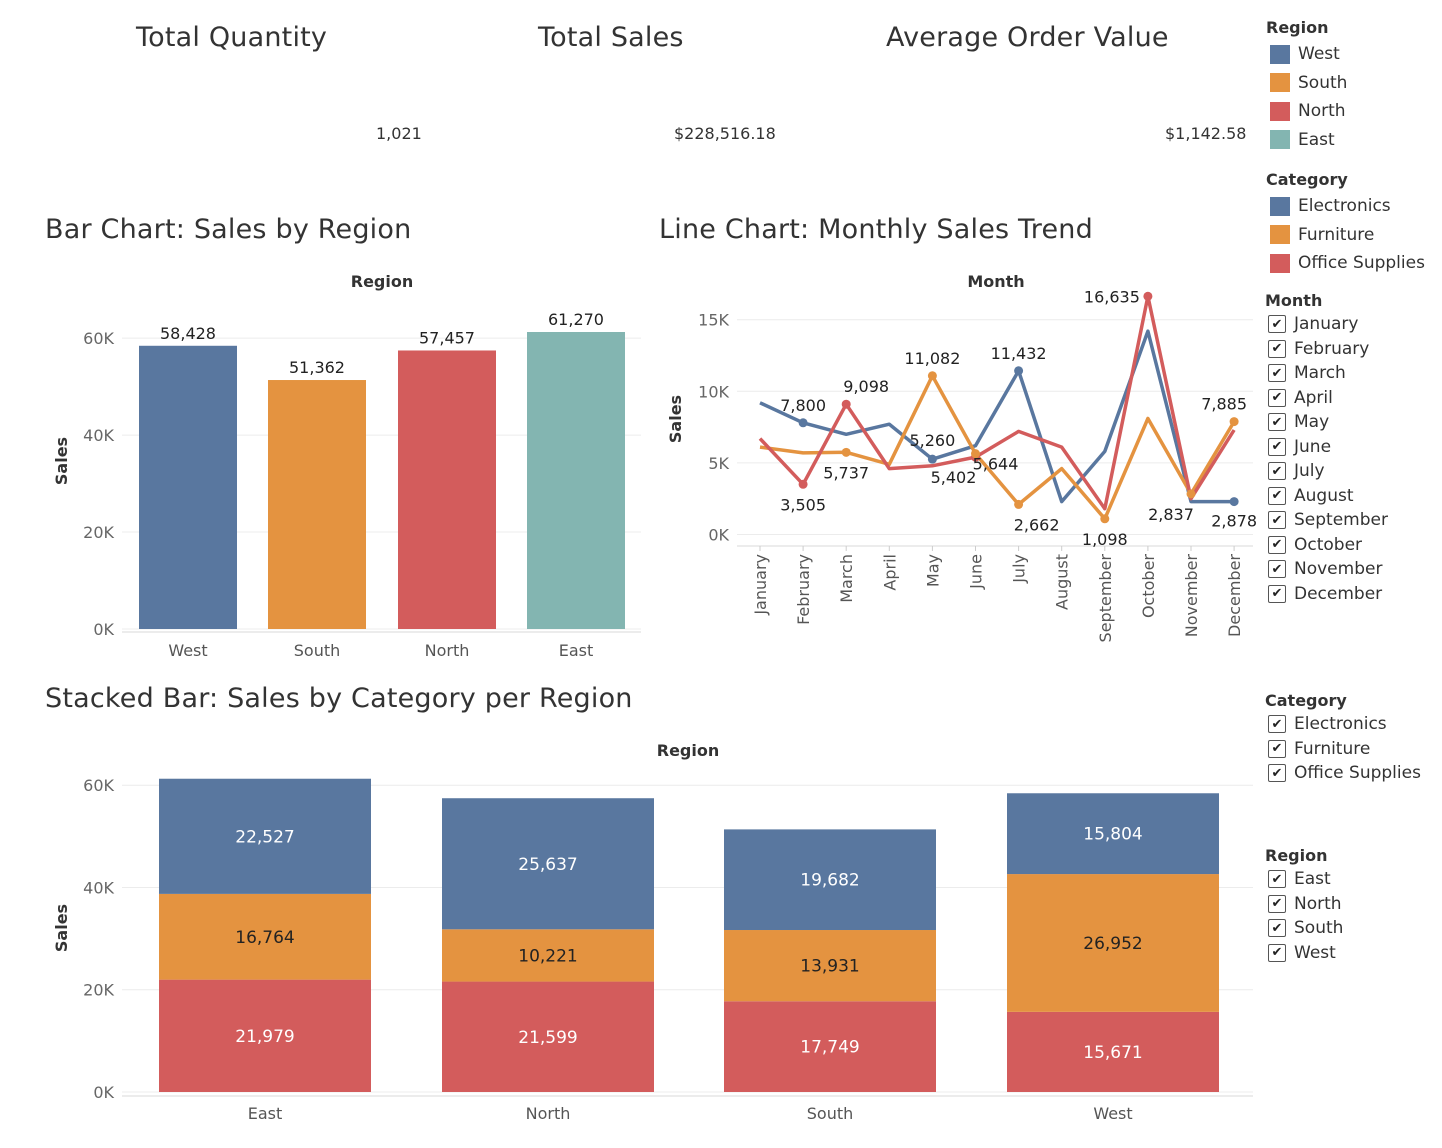  What do you see at coordinates (996, 464) in the screenshot?
I see `data-label: 5,644` at bounding box center [996, 464].